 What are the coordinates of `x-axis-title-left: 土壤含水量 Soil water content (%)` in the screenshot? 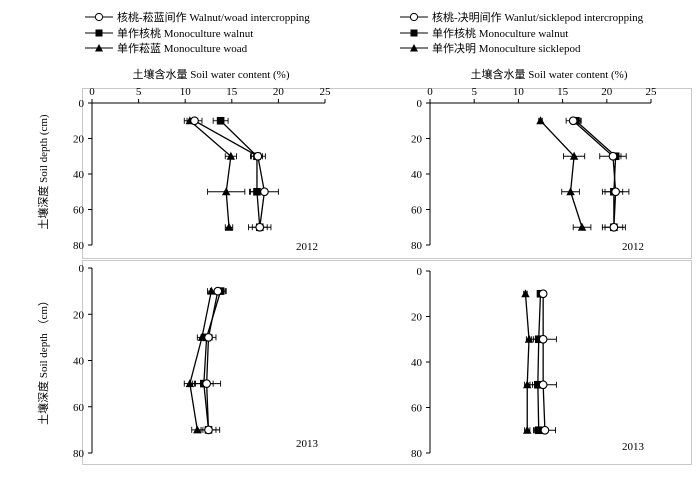 It's located at (210, 74).